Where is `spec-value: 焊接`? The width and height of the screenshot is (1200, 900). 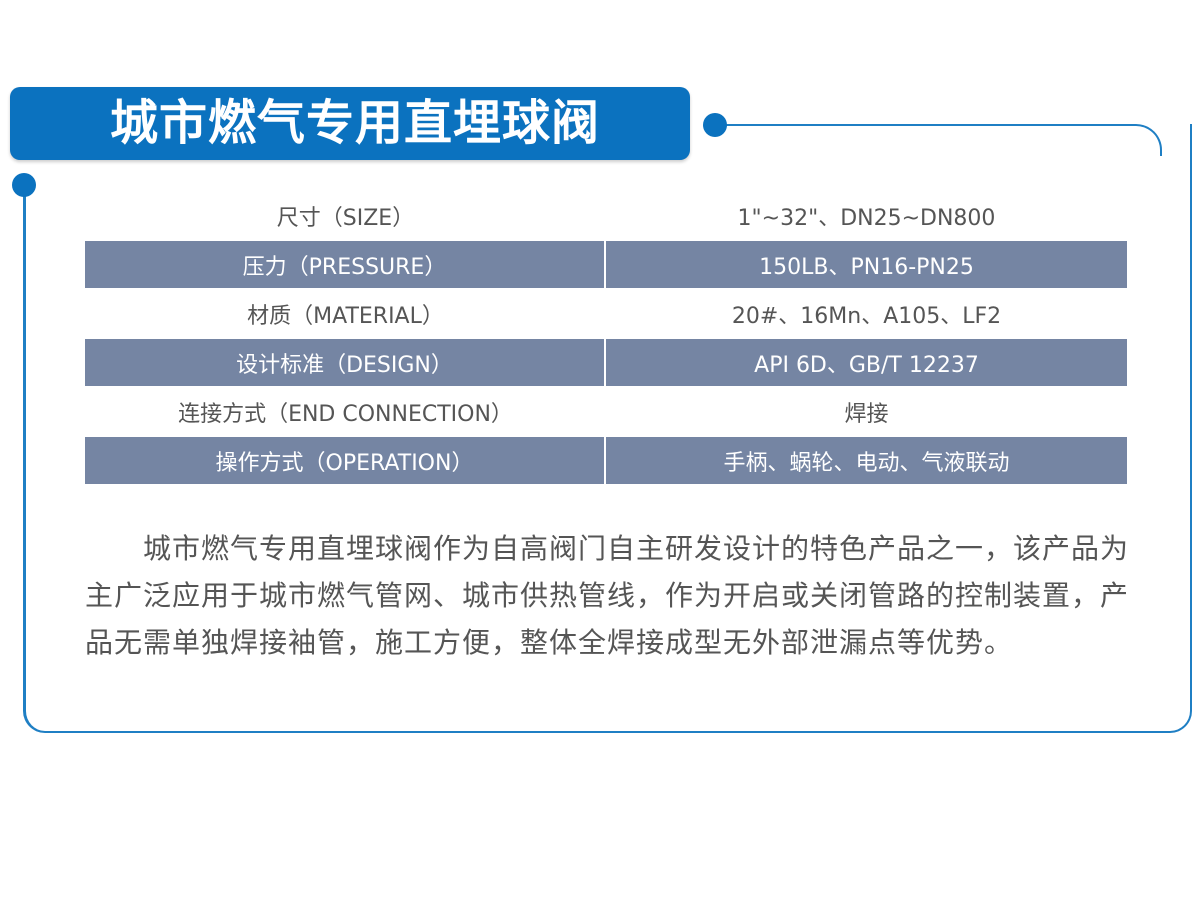
spec-value: 焊接 is located at coordinates (866, 414).